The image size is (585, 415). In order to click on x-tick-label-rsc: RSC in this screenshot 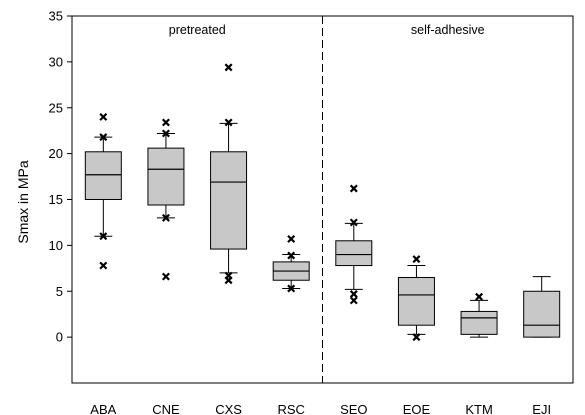, I will do `click(290, 408)`.